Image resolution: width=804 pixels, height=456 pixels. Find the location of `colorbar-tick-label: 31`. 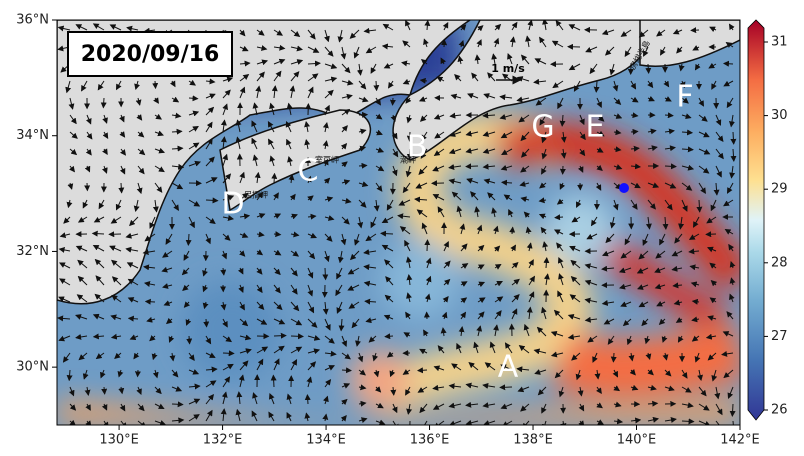

colorbar-tick-label: 31 is located at coordinates (779, 42).